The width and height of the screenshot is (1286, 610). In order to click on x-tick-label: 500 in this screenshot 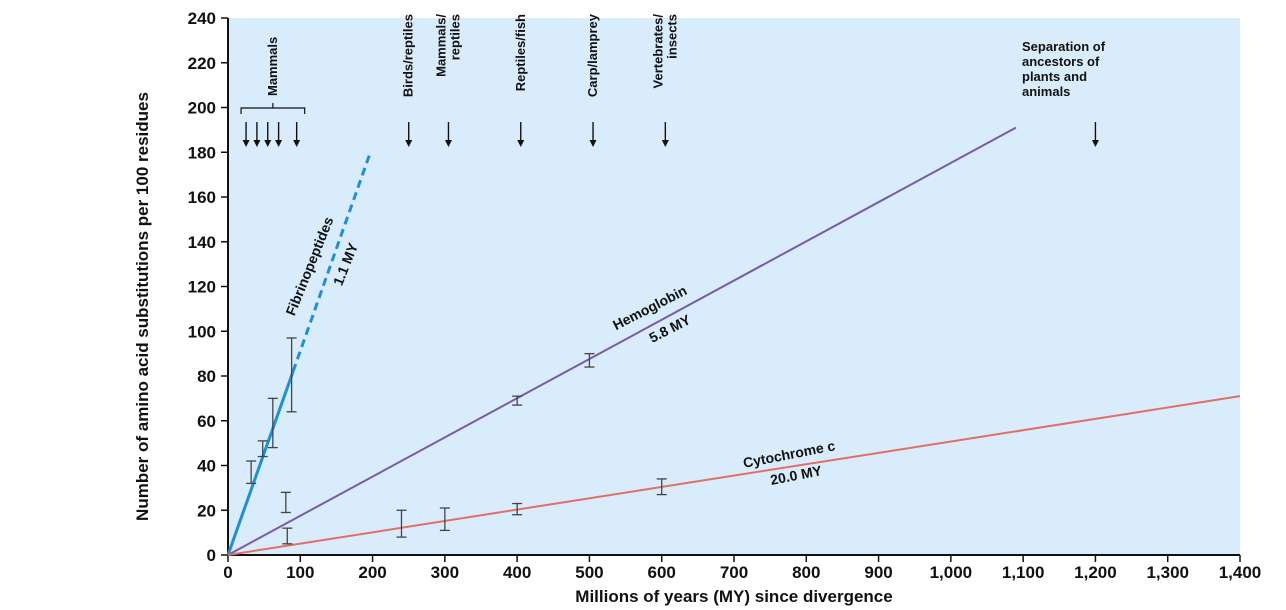, I will do `click(589, 572)`.